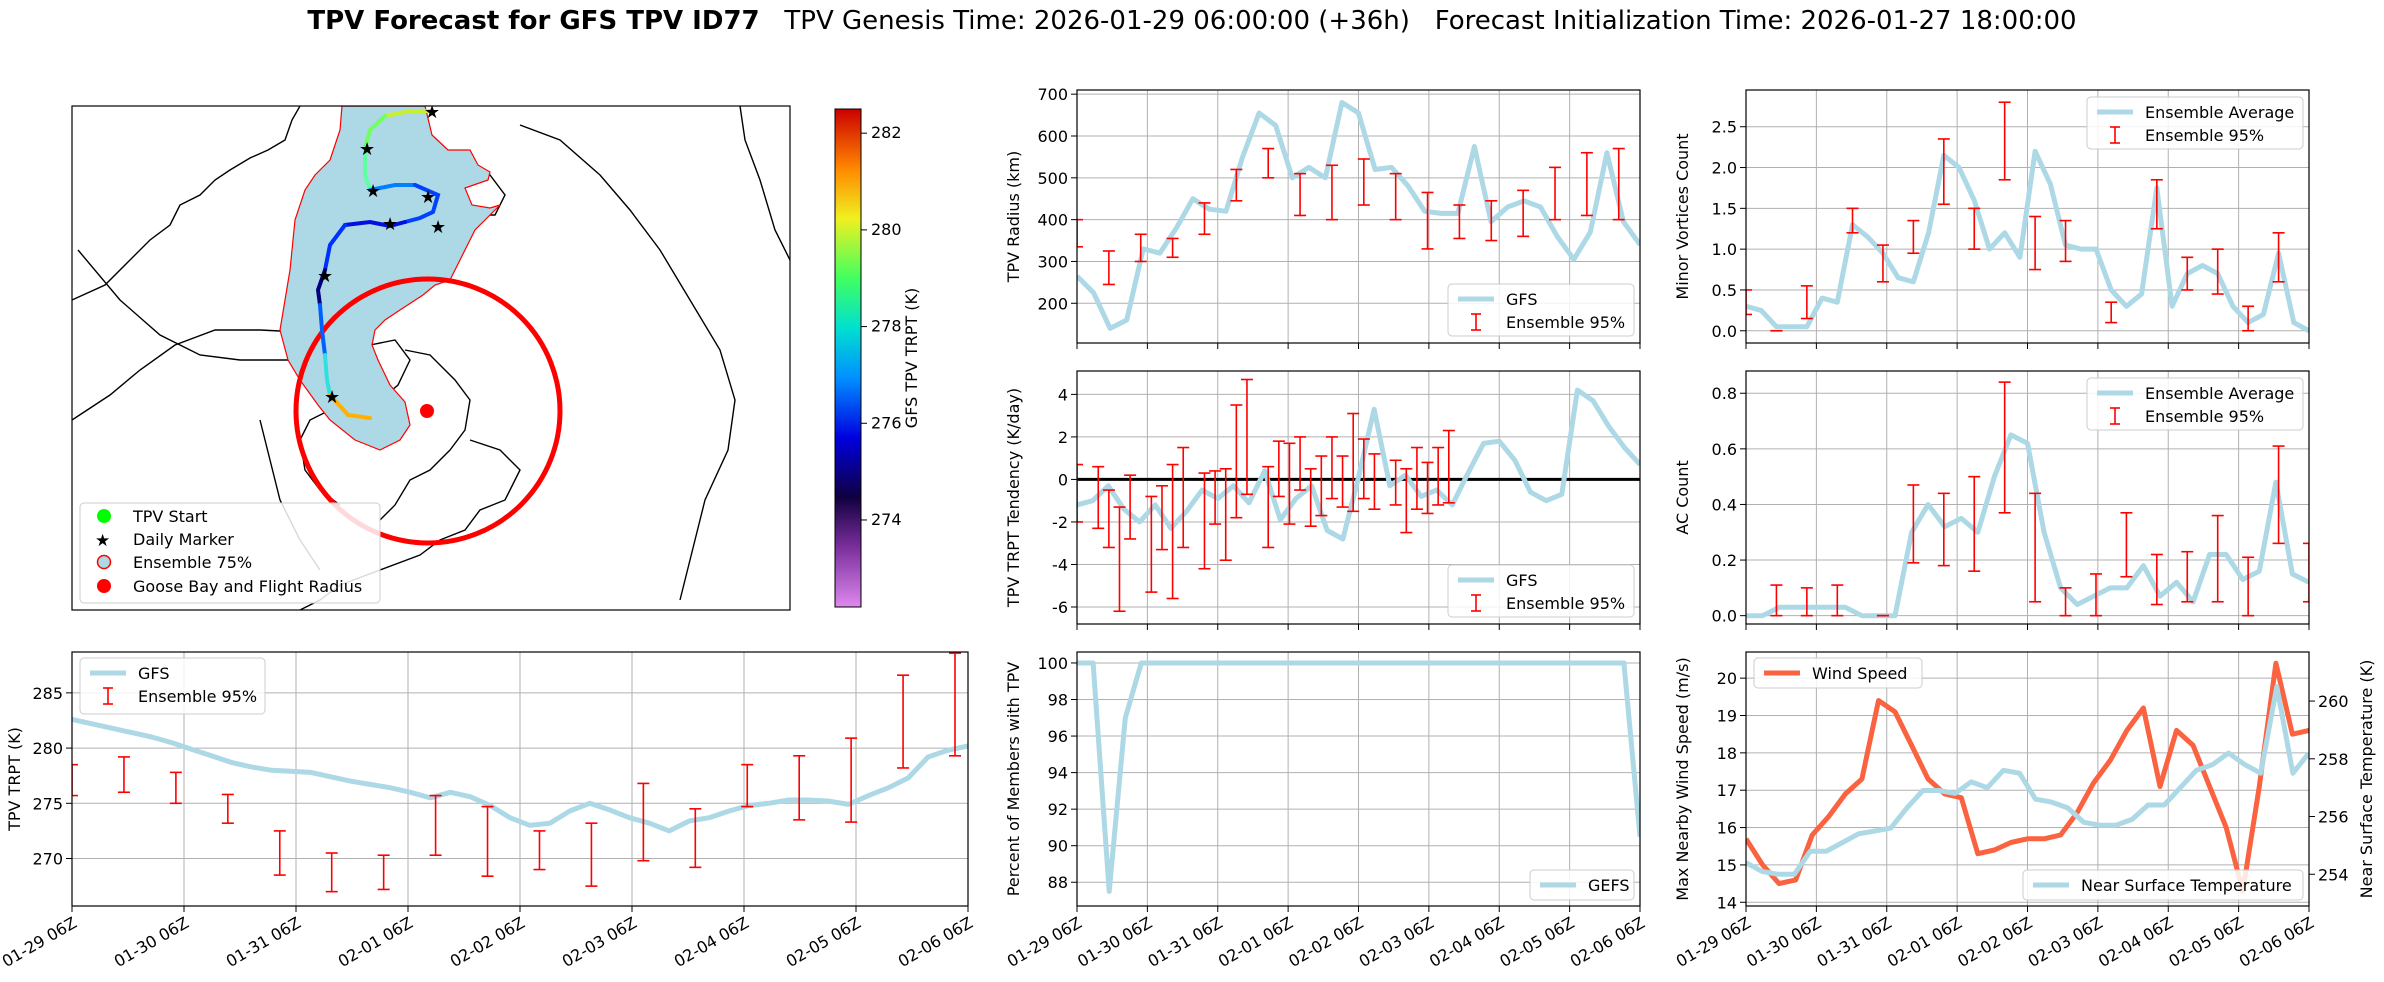 This screenshot has height=982, width=2384. Describe the element at coordinates (1724, 504) in the screenshot. I see `y-tick-label: 0.4` at that location.